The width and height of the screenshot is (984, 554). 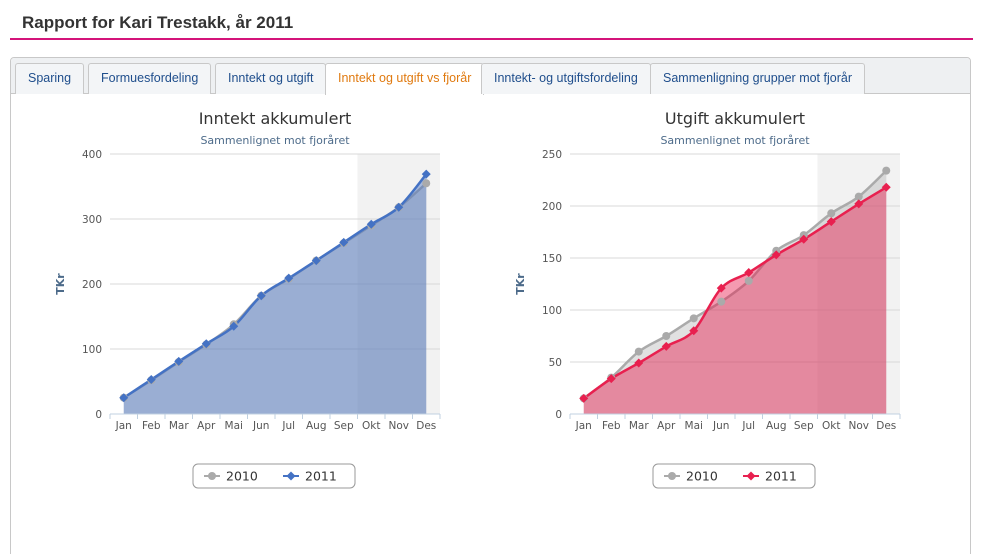 I want to click on y-tick-label: 150, so click(x=552, y=259).